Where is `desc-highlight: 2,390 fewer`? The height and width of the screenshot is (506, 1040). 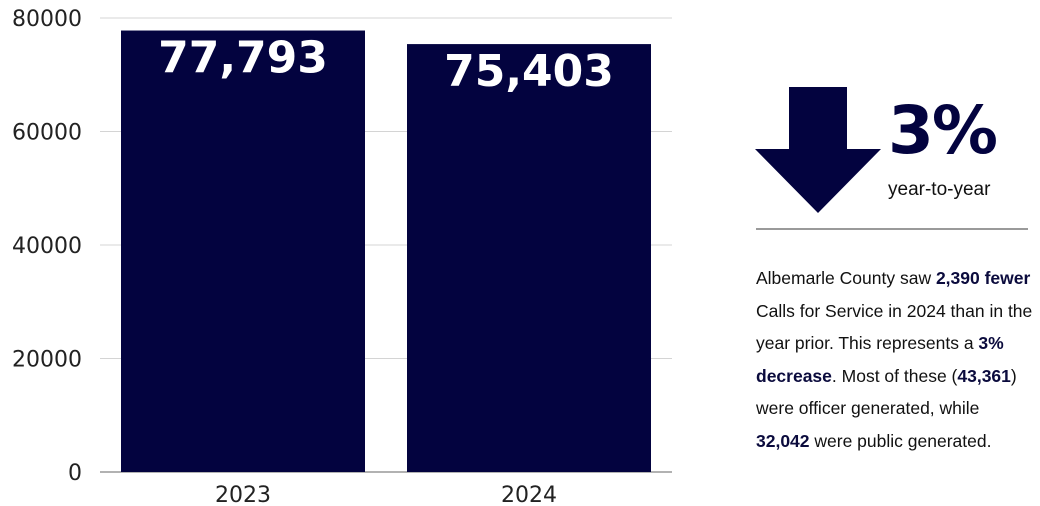
desc-highlight: 2,390 fewer is located at coordinates (983, 278).